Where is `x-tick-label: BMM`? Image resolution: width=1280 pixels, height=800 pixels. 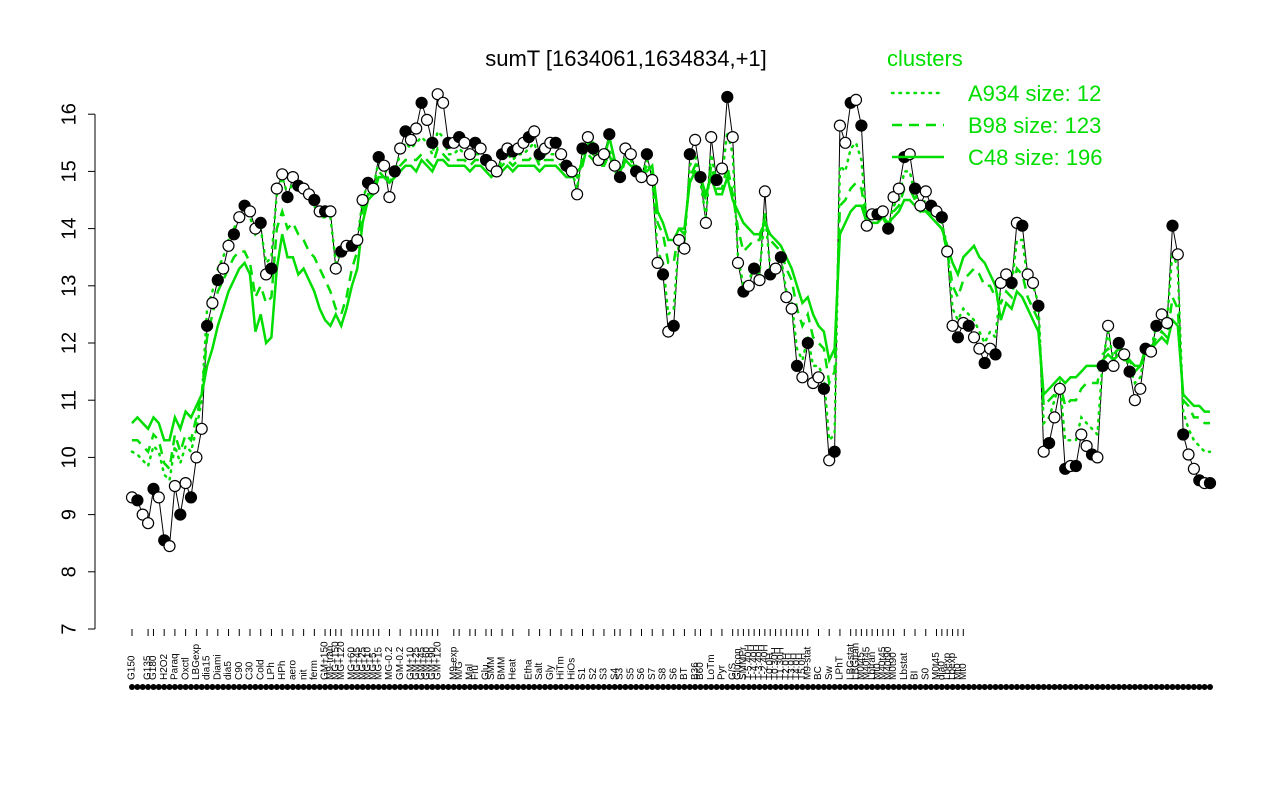
x-tick-label: BMM is located at coordinates (502, 668).